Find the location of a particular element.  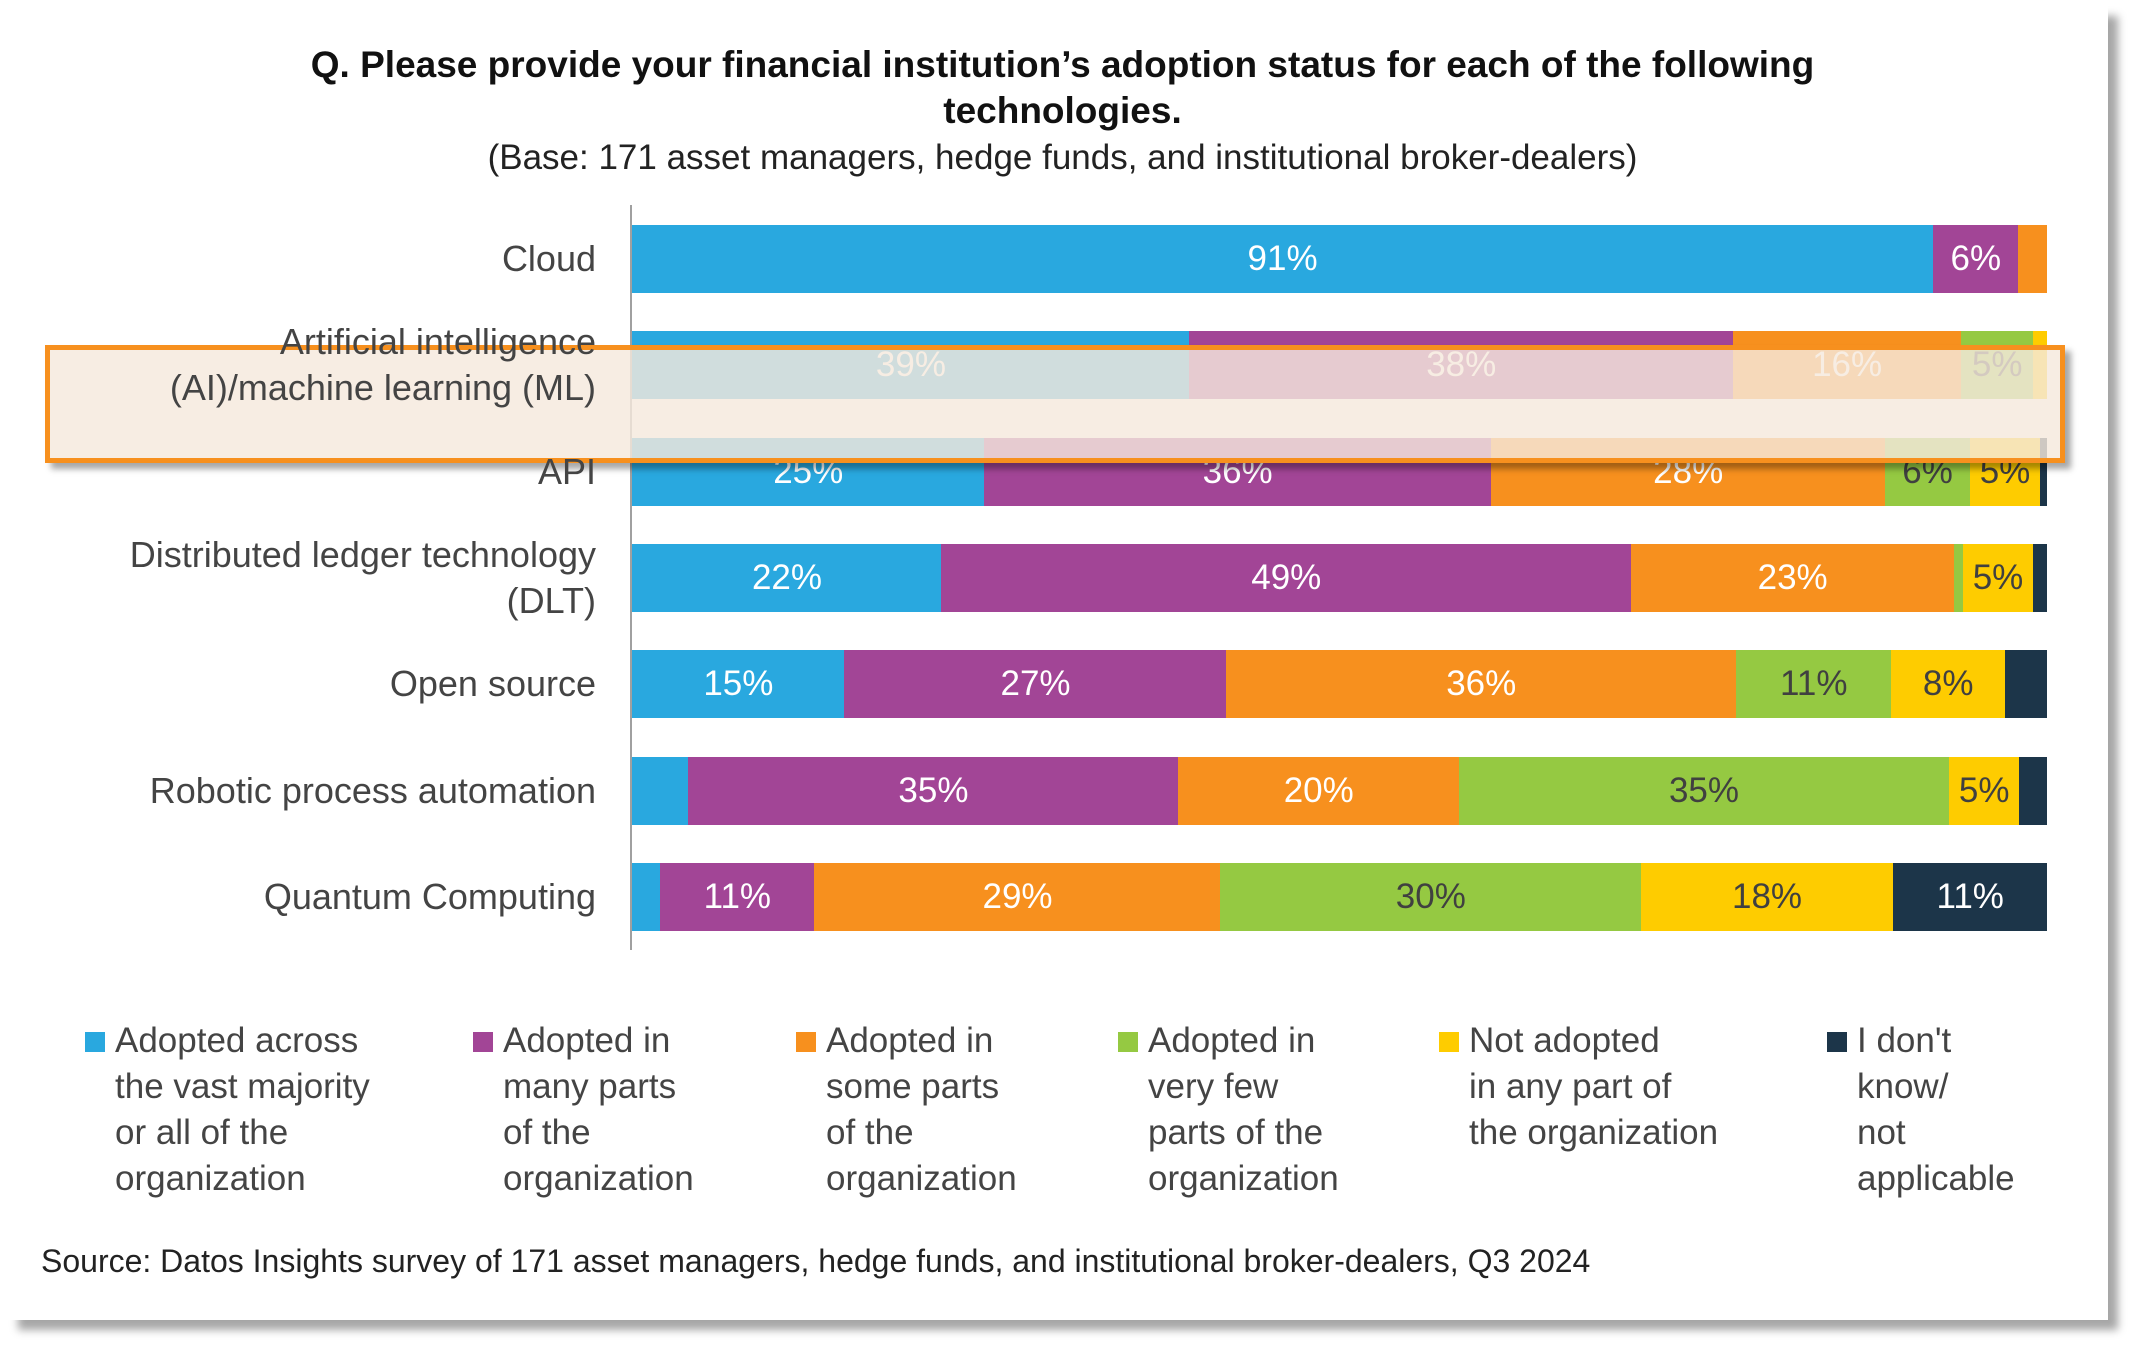

legend-label: I don't know/ not applicable is located at coordinates (1936, 1109).